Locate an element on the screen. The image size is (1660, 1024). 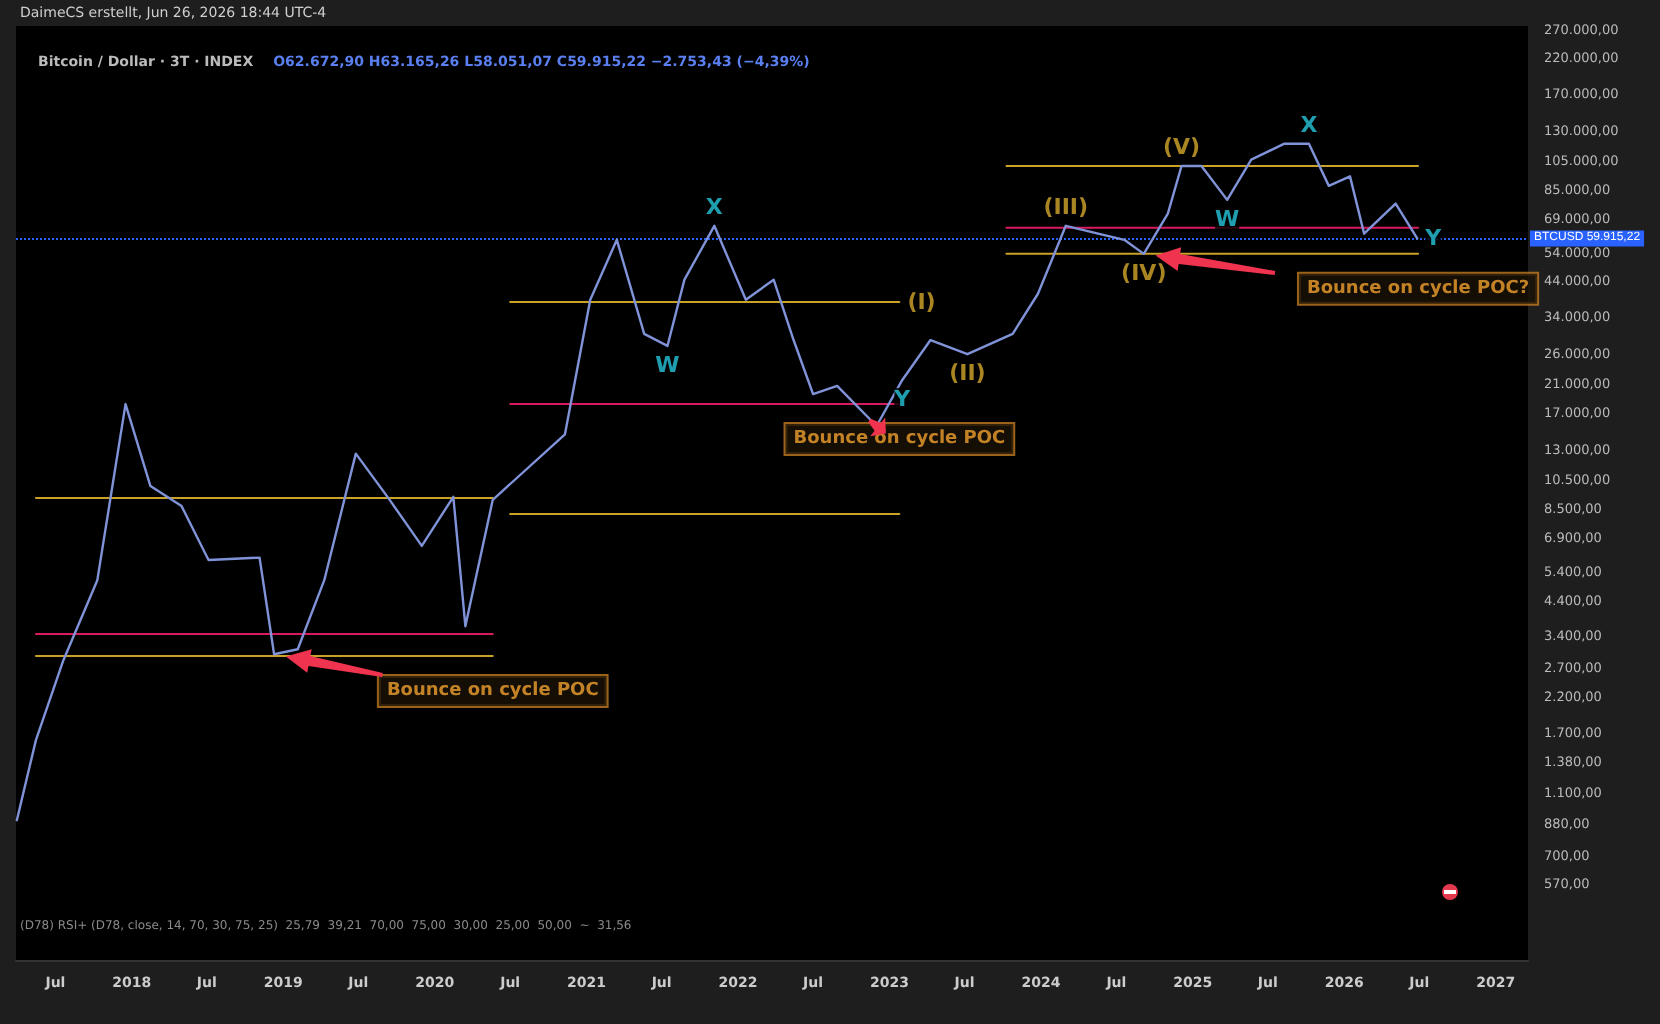
annotation: (II) is located at coordinates (967, 373).